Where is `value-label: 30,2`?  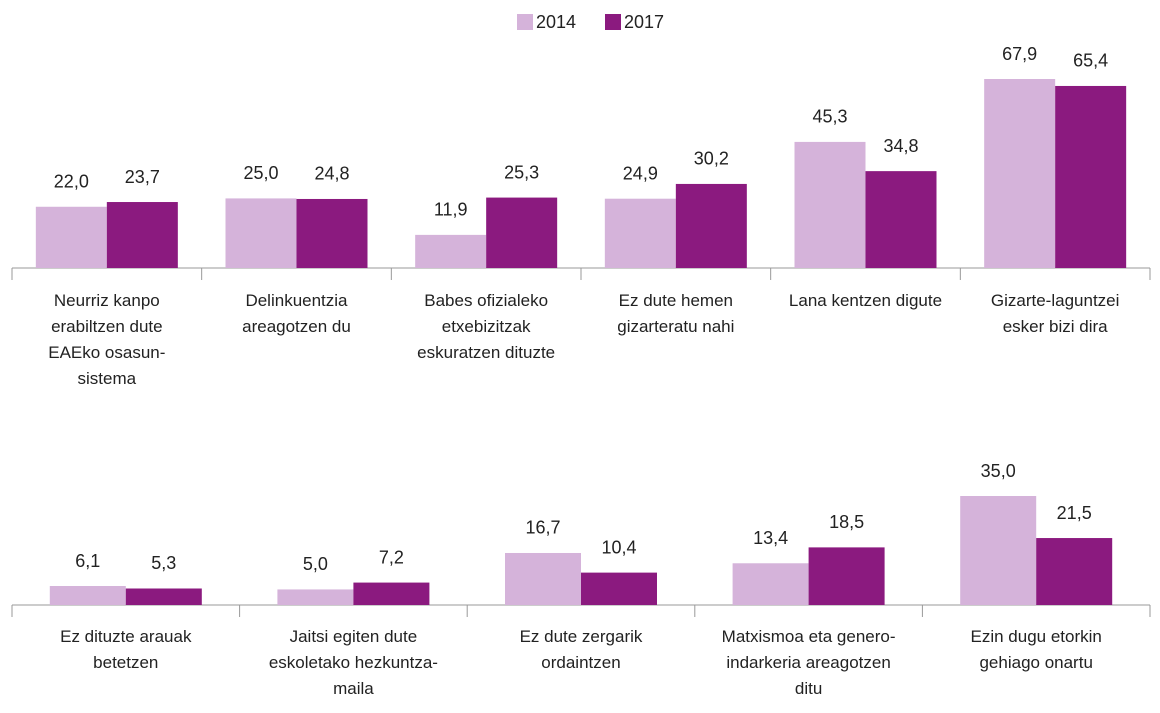 value-label: 30,2 is located at coordinates (711, 159).